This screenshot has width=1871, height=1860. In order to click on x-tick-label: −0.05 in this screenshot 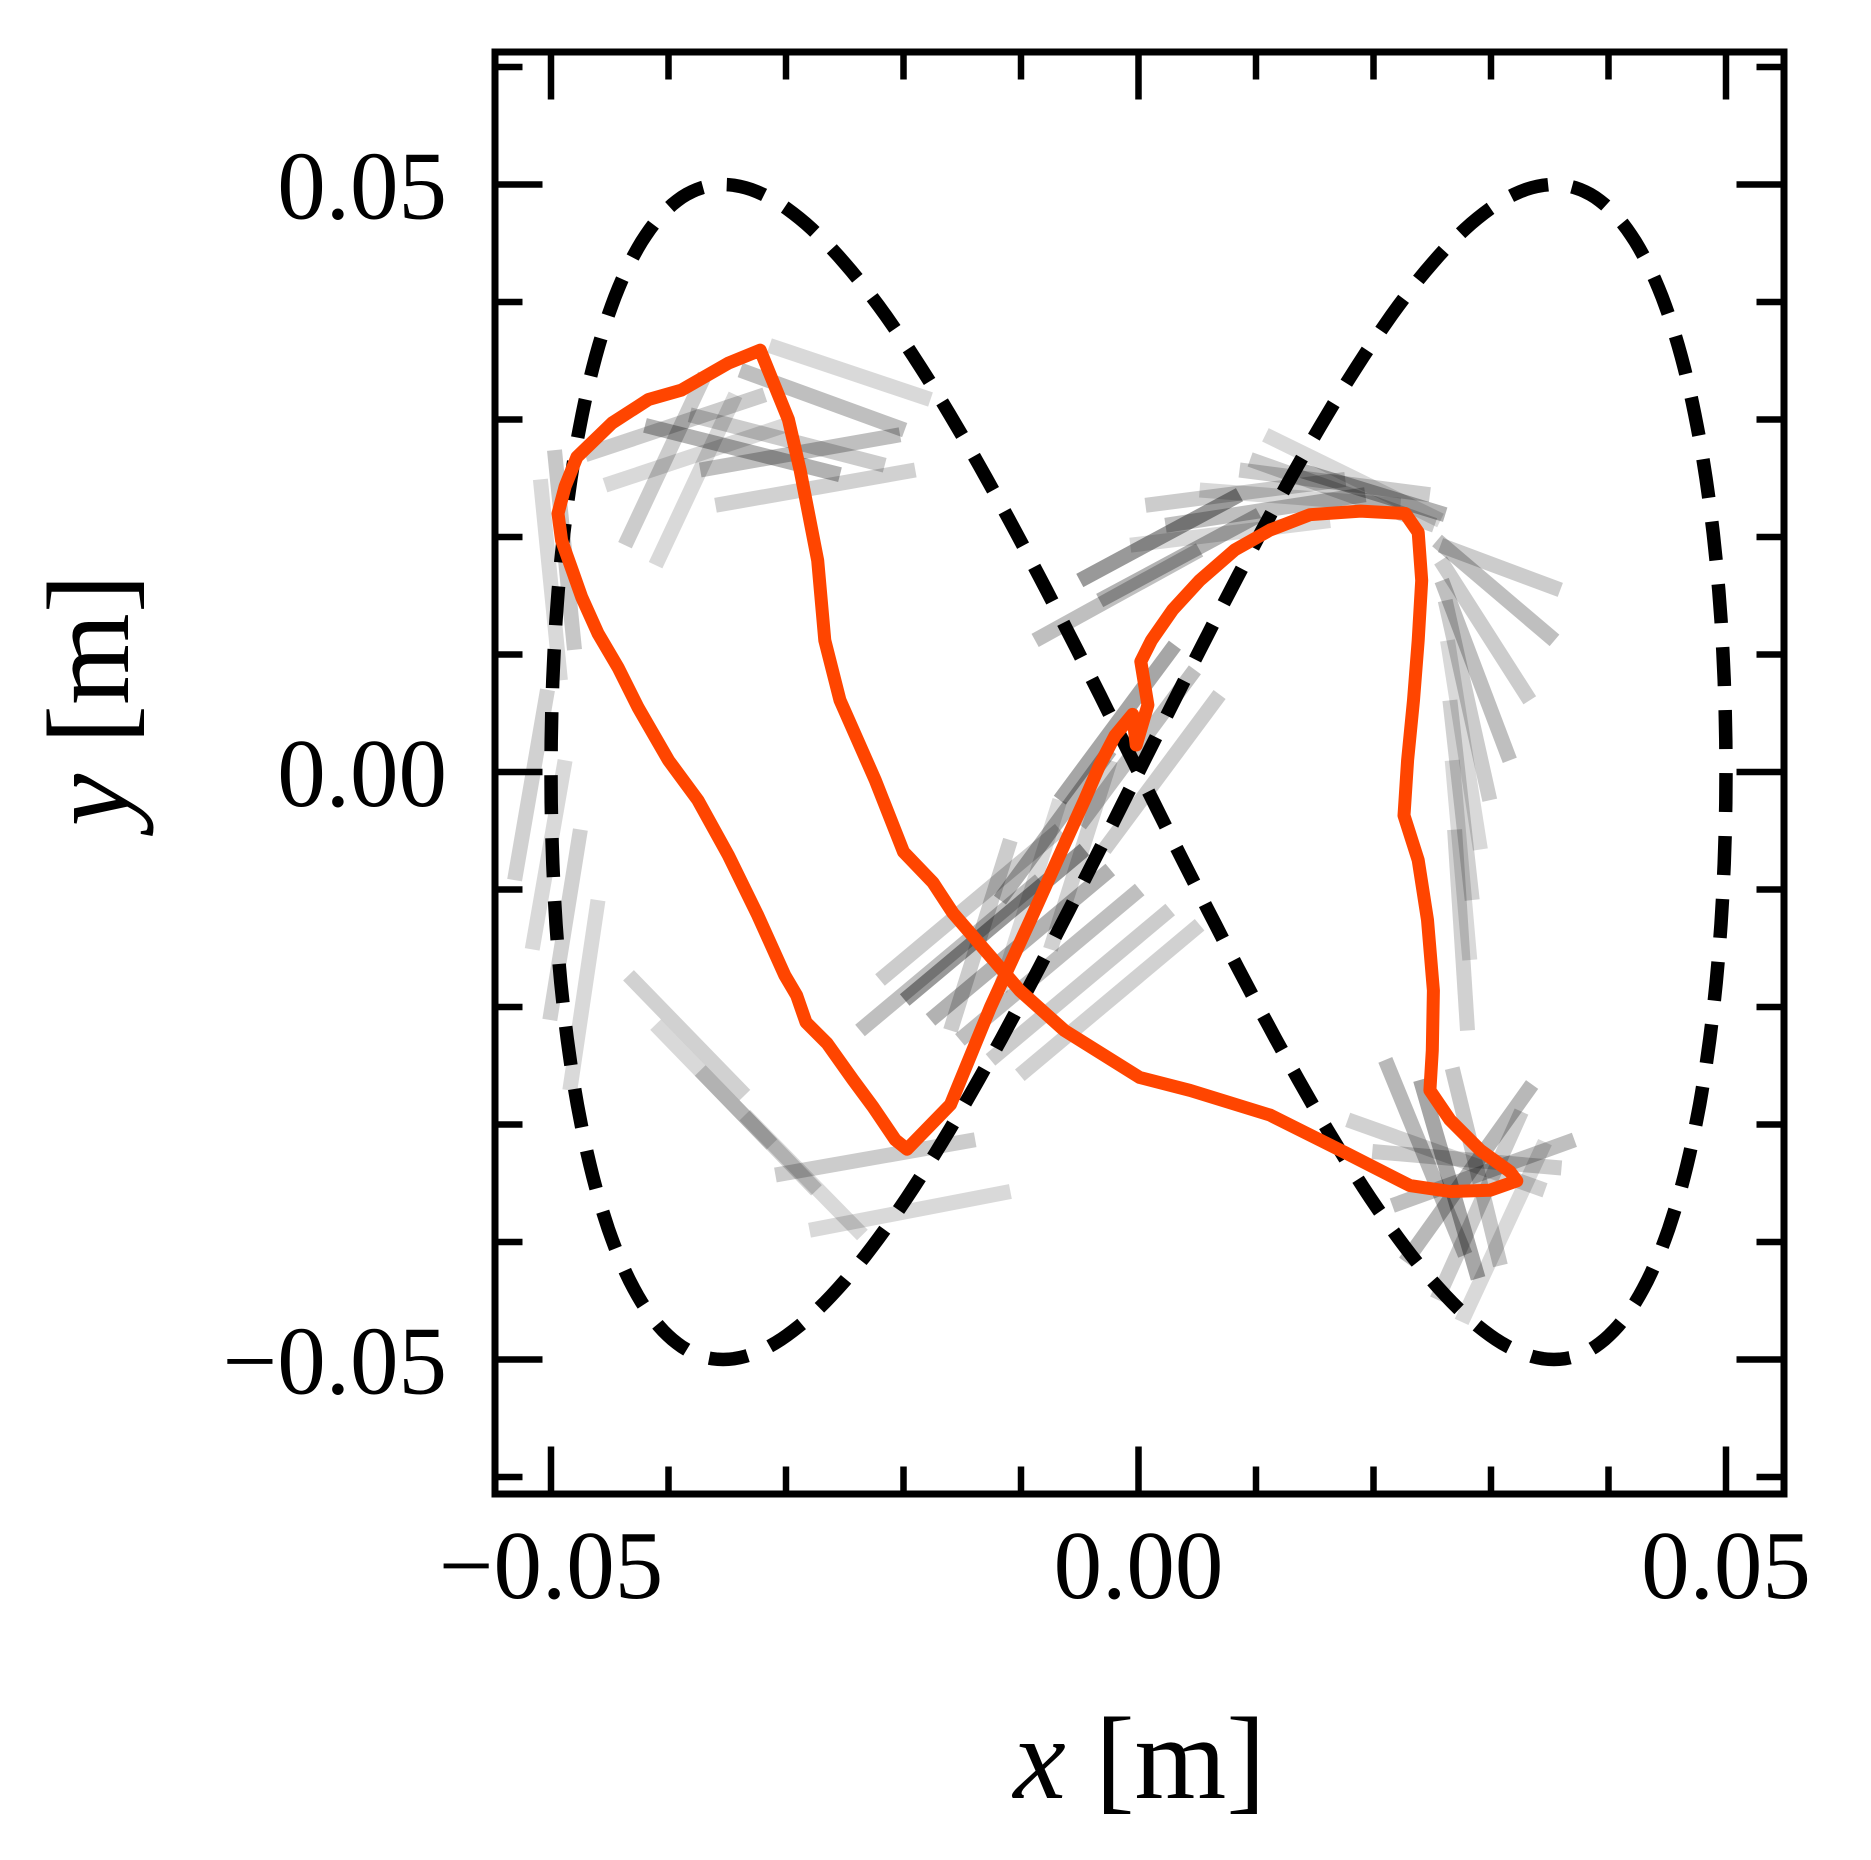, I will do `click(551, 1565)`.